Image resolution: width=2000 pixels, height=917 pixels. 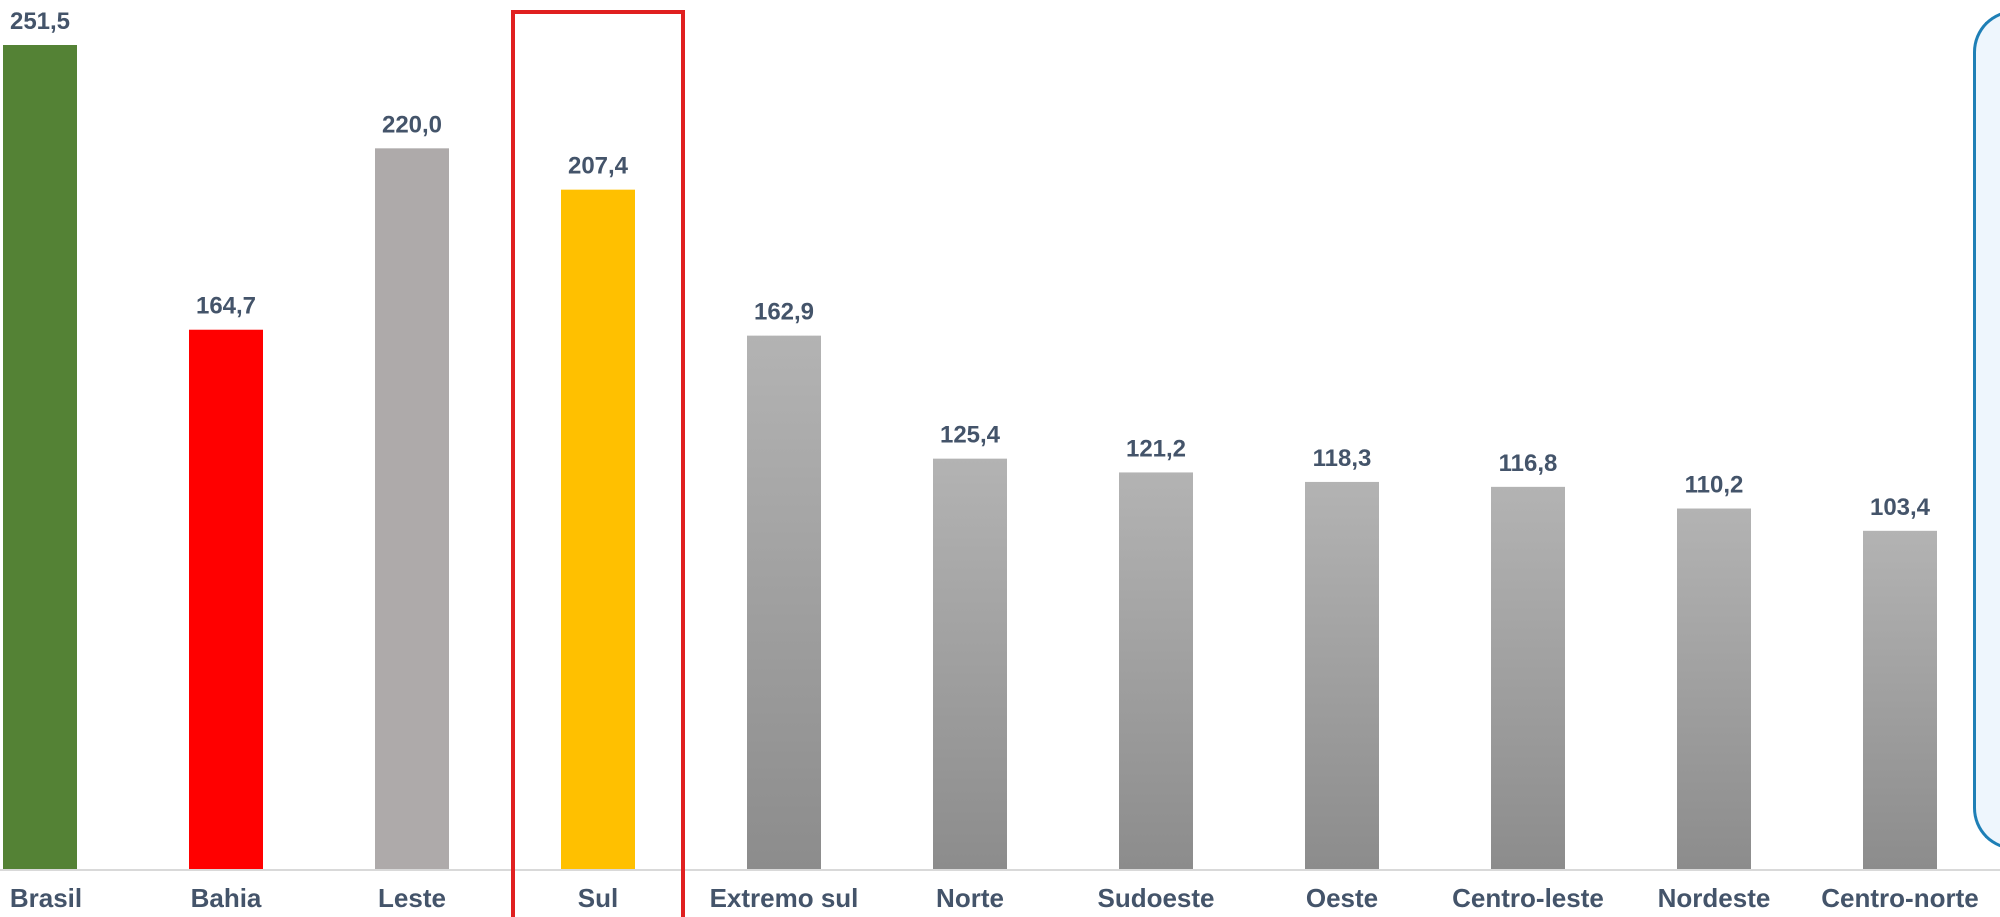 What do you see at coordinates (1342, 675) in the screenshot?
I see `bar-oeste` at bounding box center [1342, 675].